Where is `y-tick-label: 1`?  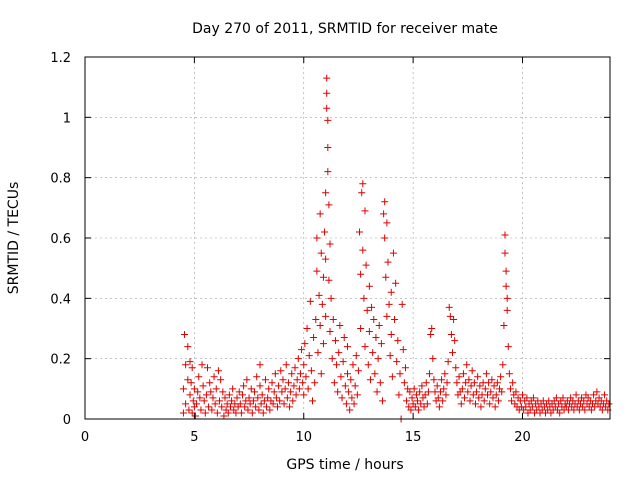
y-tick-label: 1 is located at coordinates (67, 118).